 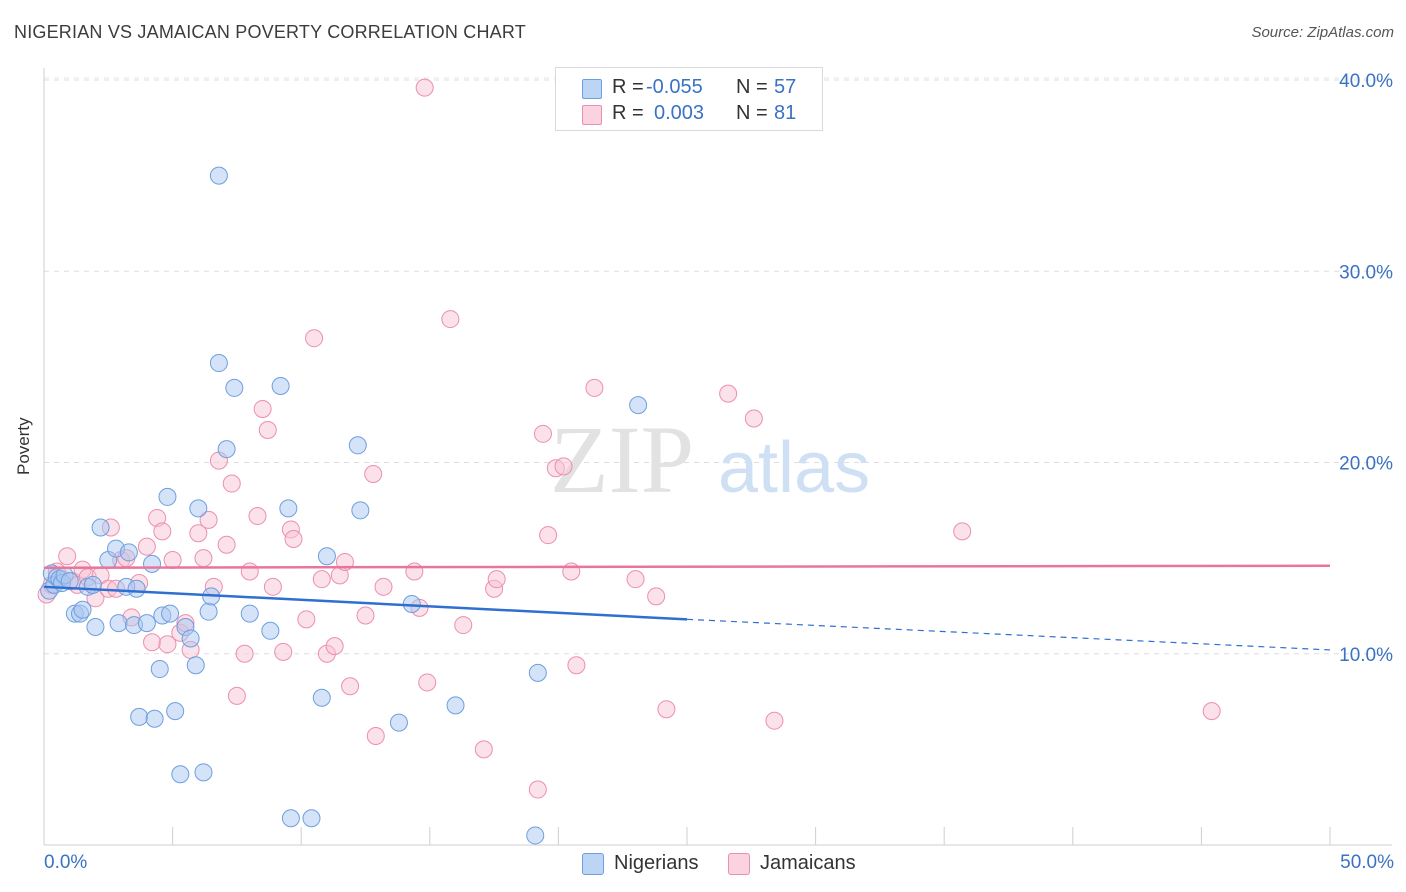 What do you see at coordinates (808, 863) in the screenshot?
I see `legend-label: Jamaicans` at bounding box center [808, 863].